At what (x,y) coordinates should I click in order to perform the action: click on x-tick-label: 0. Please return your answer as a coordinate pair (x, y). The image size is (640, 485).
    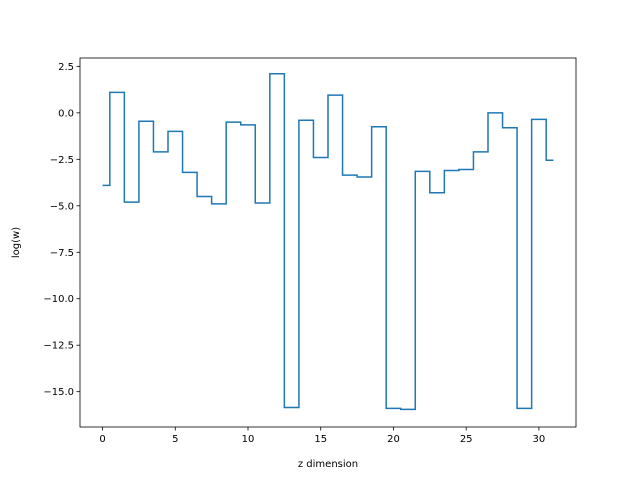
    Looking at the image, I should click on (102, 439).